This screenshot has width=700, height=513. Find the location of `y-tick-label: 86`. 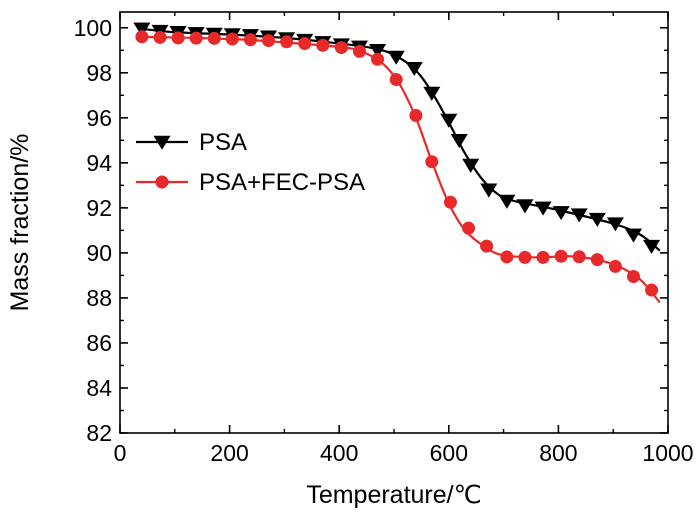

y-tick-label: 86 is located at coordinates (99, 343).